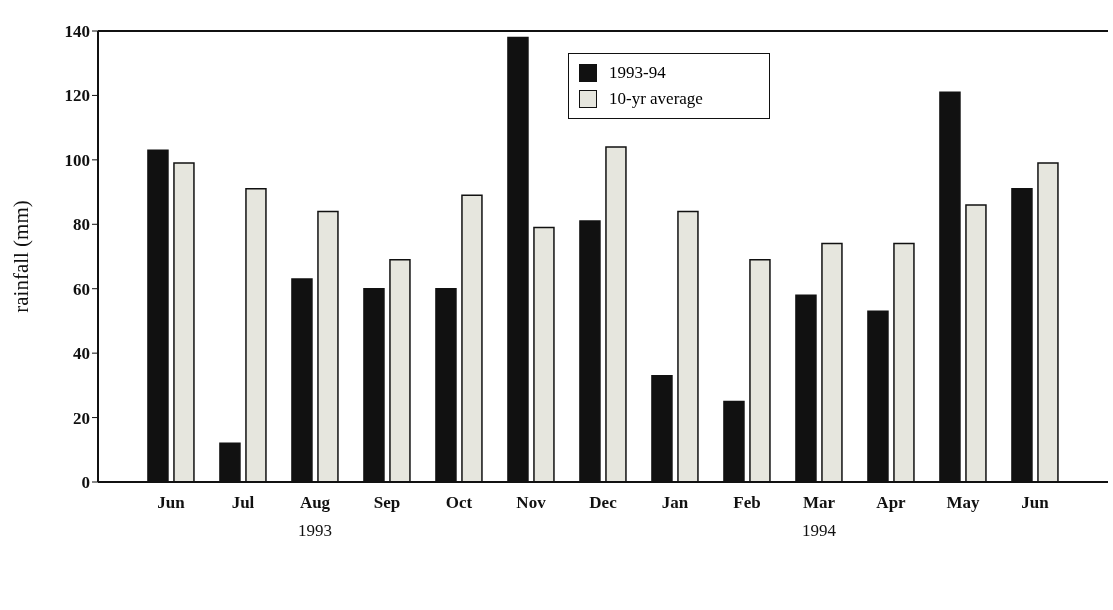 The width and height of the screenshot is (1113, 610). I want to click on y-tick-label: 60, so click(81, 289).